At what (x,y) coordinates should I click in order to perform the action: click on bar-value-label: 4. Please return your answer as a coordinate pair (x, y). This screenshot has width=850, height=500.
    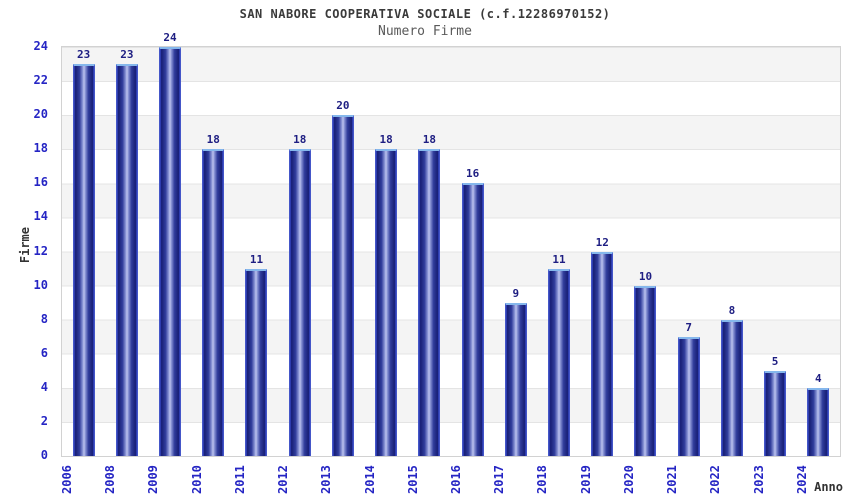
    Looking at the image, I should click on (818, 378).